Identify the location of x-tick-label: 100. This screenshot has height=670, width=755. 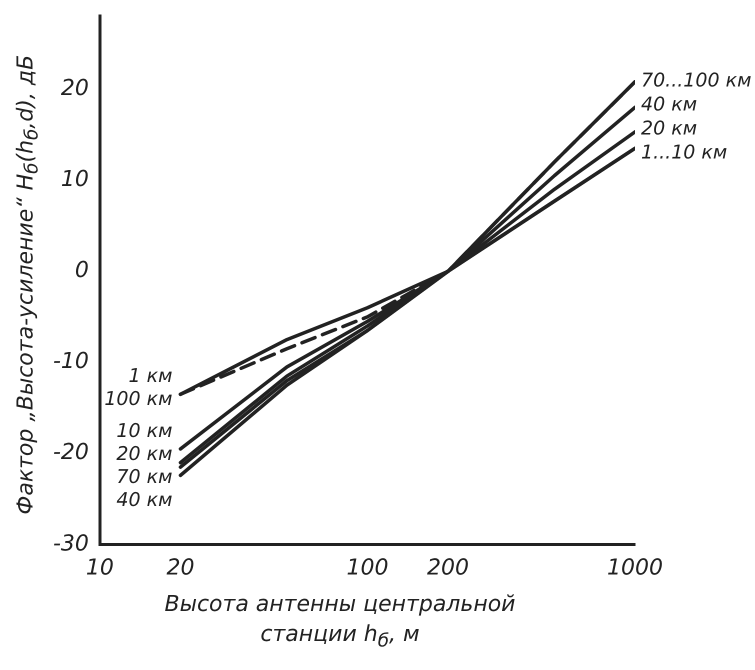
(367, 568).